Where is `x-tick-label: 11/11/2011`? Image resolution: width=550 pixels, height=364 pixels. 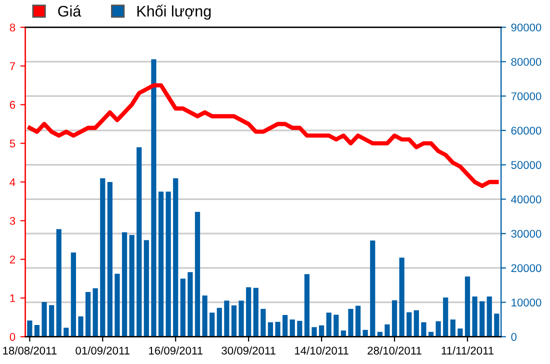
x-tick-label: 11/11/2011 is located at coordinates (468, 350).